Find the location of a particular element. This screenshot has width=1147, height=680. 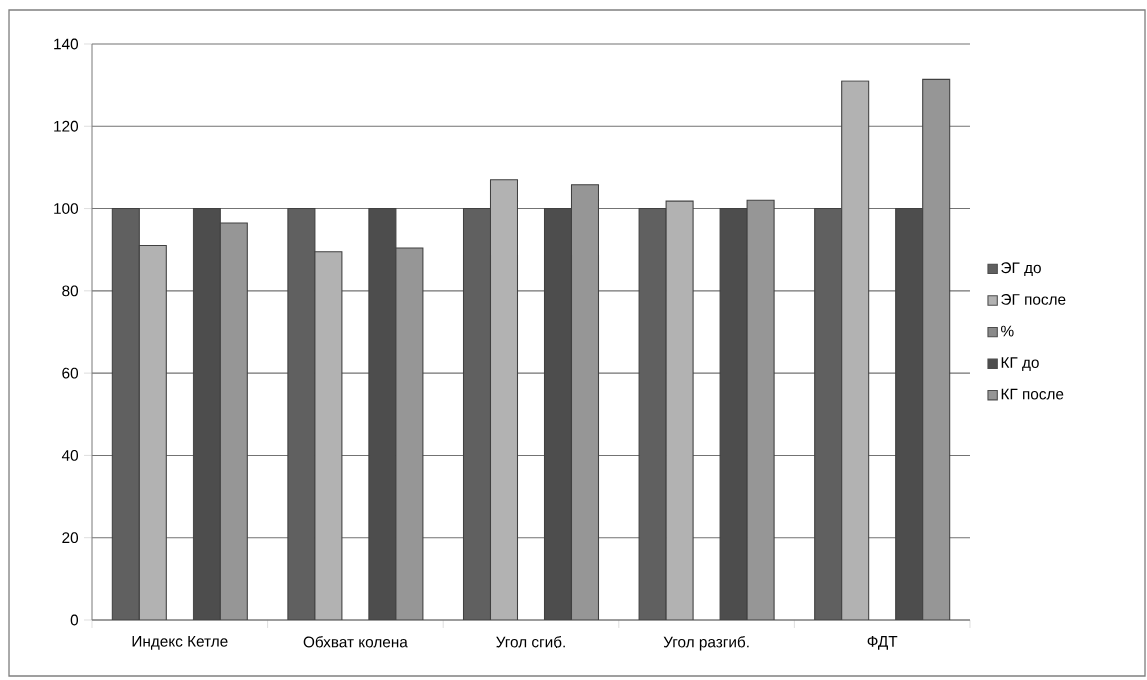

legend-label: % is located at coordinates (1007, 331).